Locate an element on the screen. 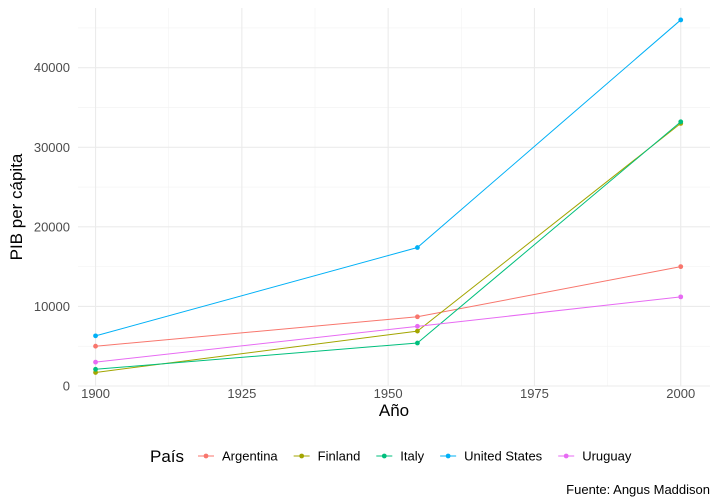 This screenshot has height=504, width=720. legend-label: Uruguay is located at coordinates (607, 456).